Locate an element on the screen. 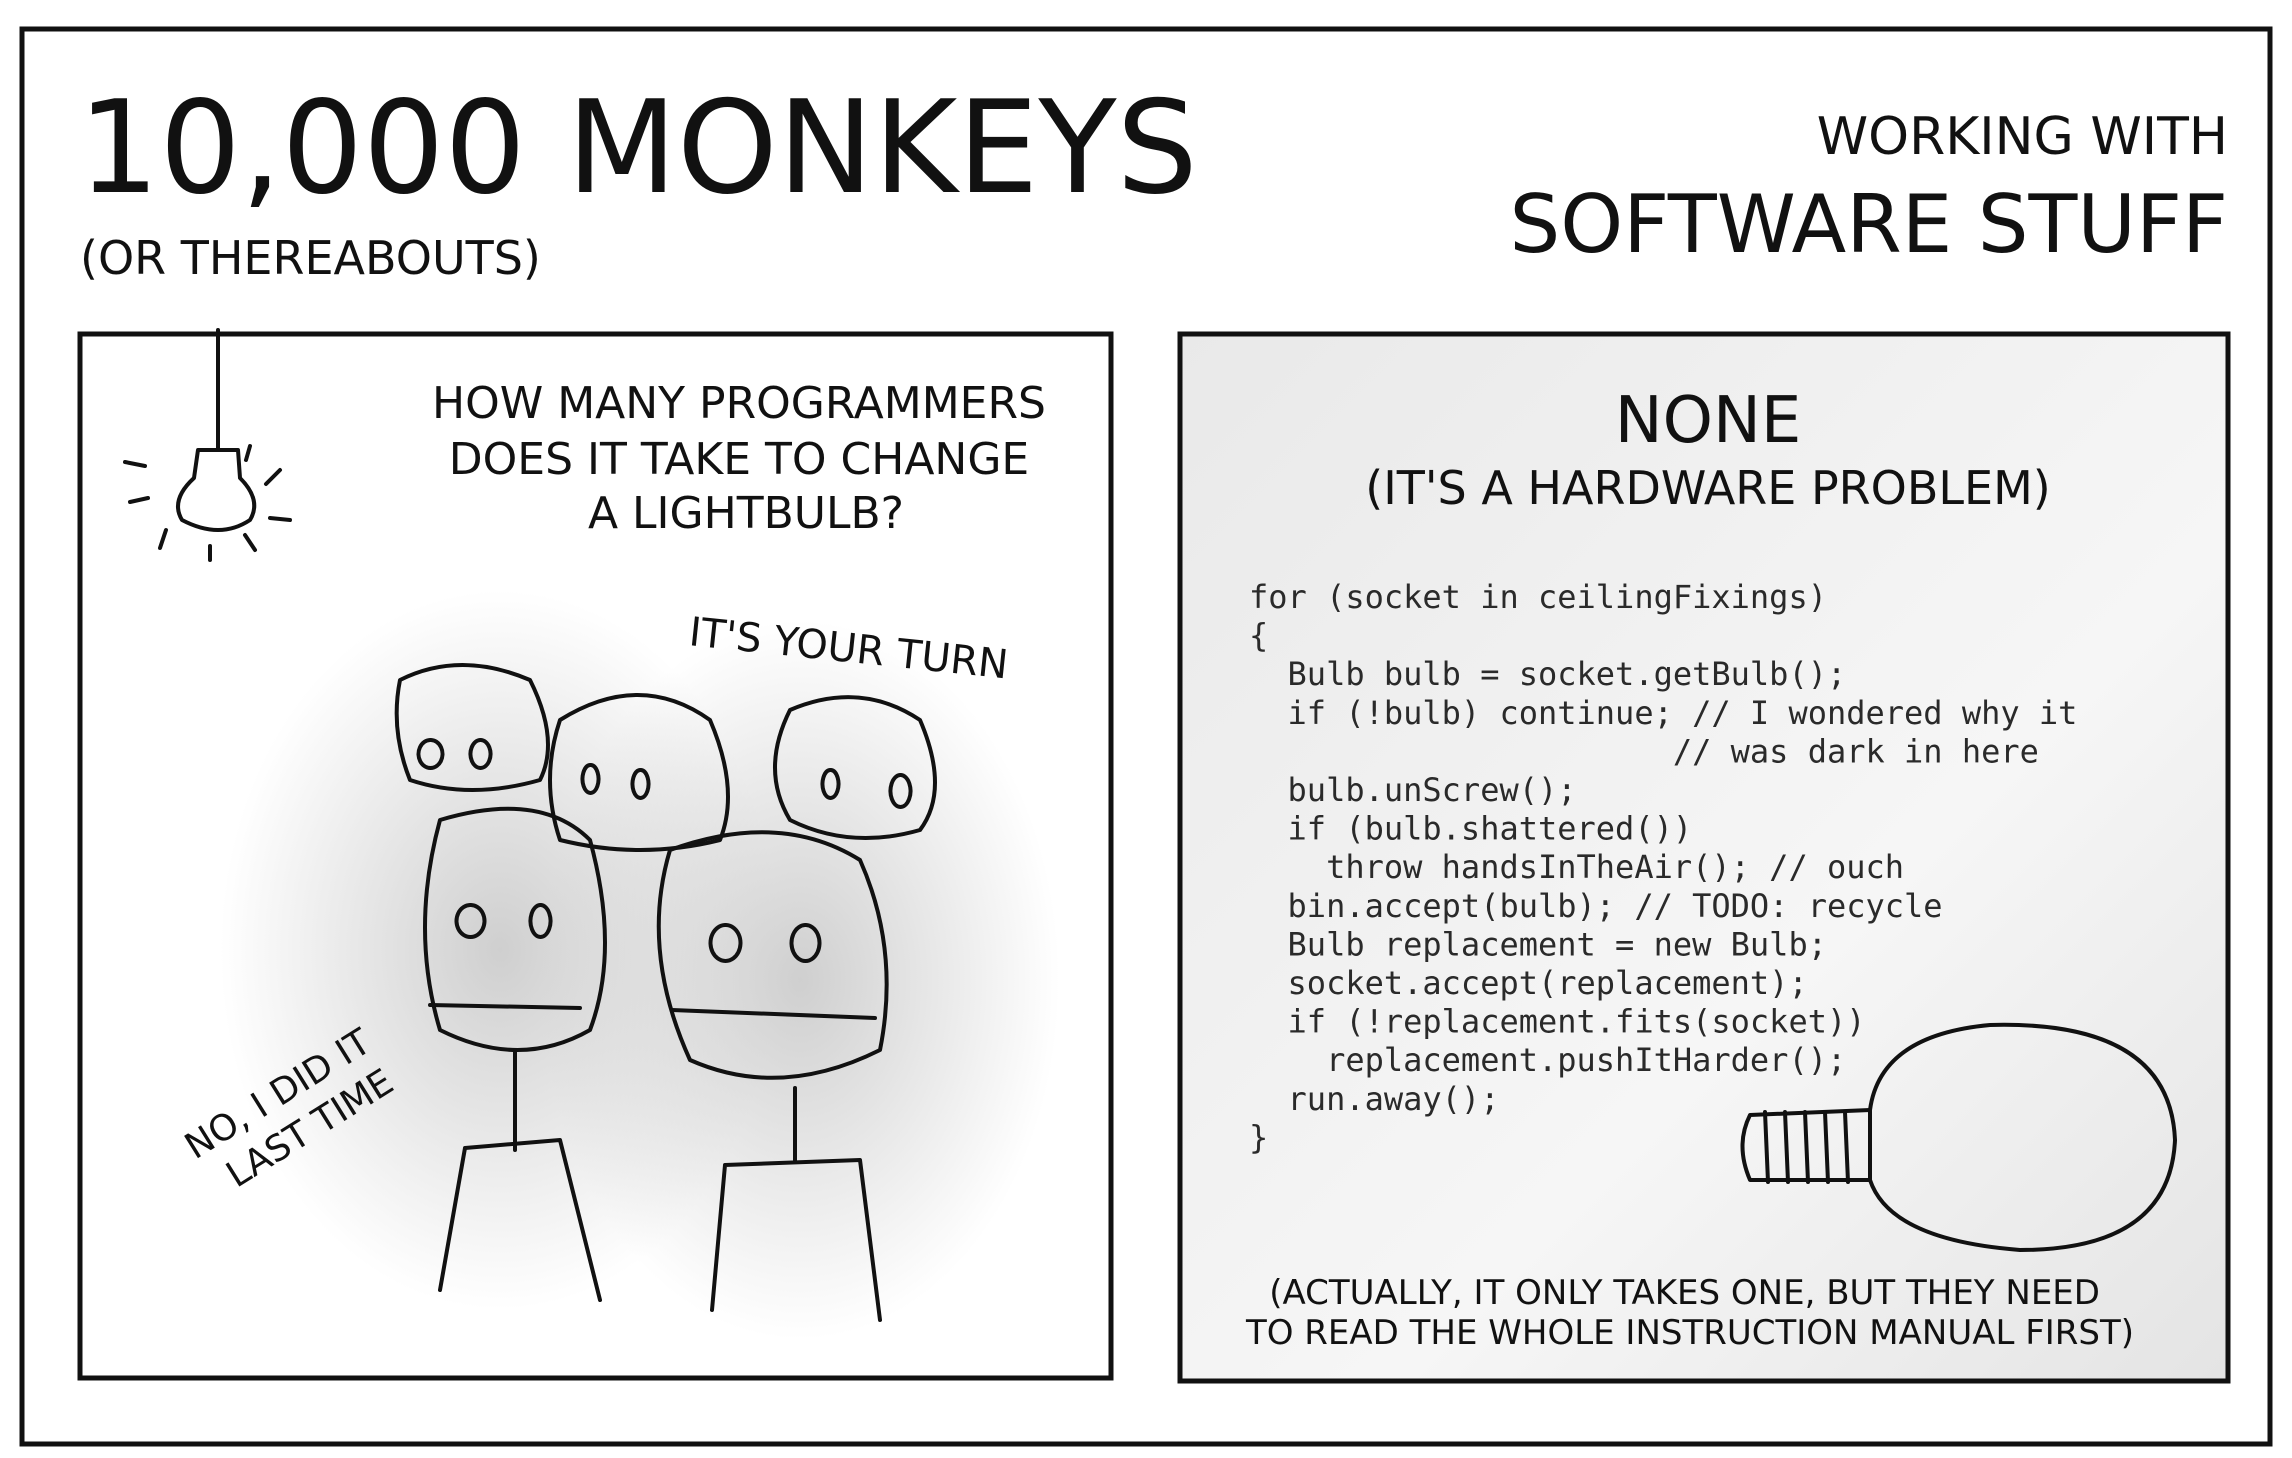  code-line: if (bulb.shattered()) is located at coordinates (1470, 829).